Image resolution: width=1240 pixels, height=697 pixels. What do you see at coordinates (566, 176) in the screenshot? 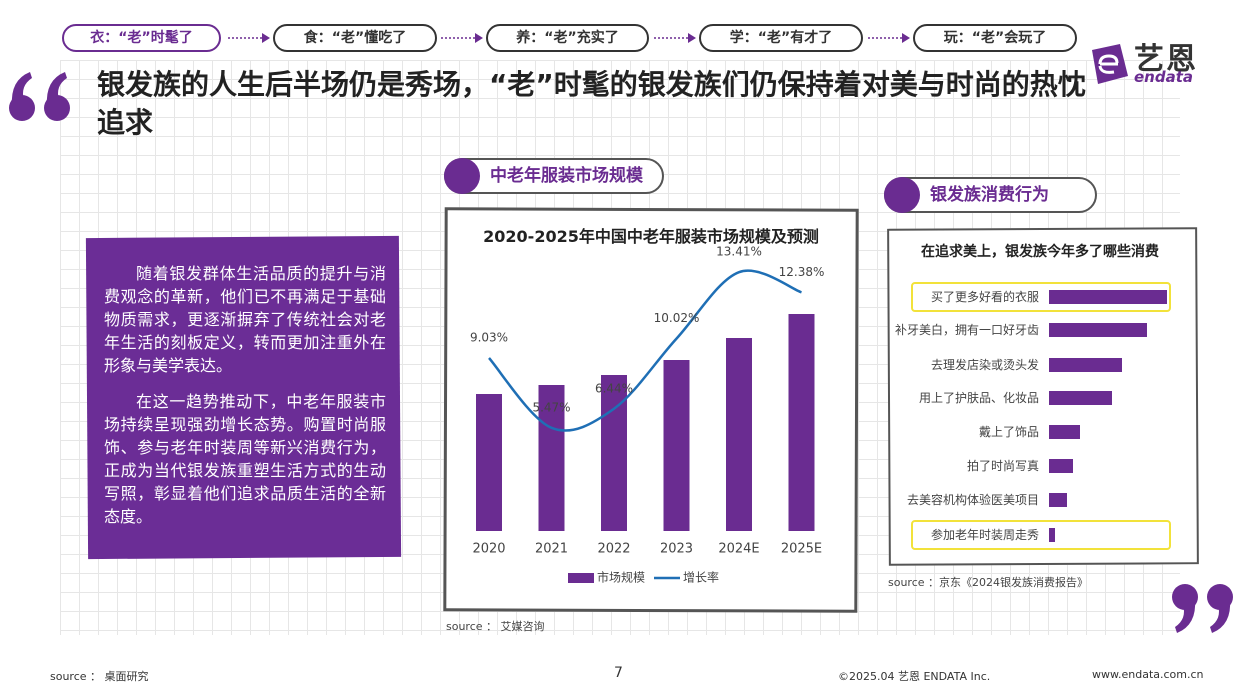
I see `section-label: 中老年服装市场规模` at bounding box center [566, 176].